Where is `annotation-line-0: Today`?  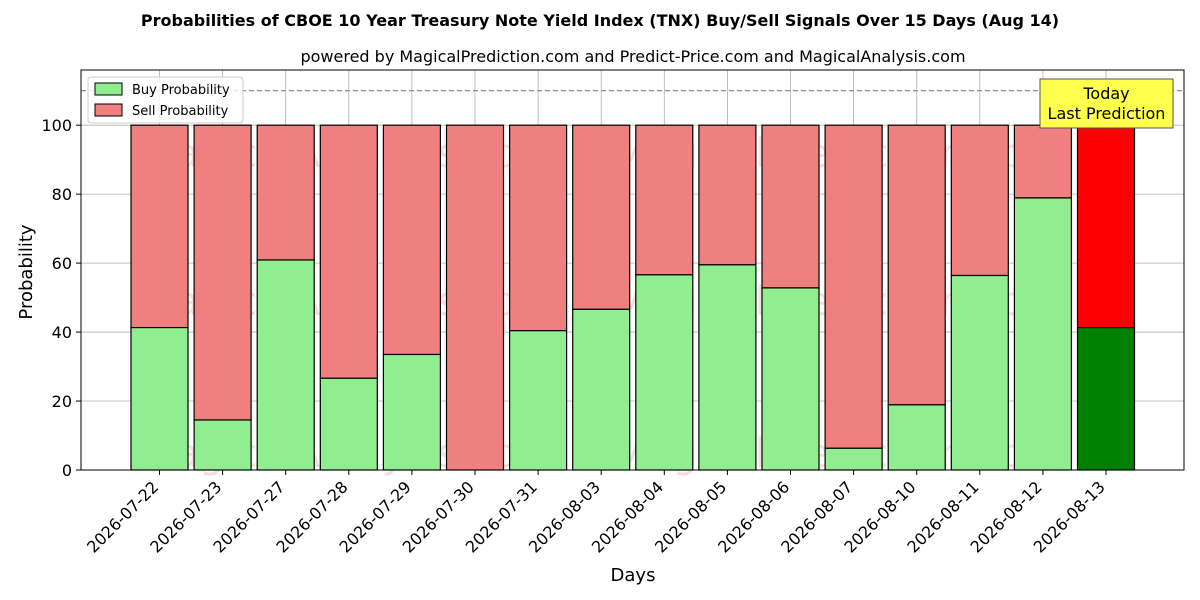 annotation-line-0: Today is located at coordinates (1105, 93).